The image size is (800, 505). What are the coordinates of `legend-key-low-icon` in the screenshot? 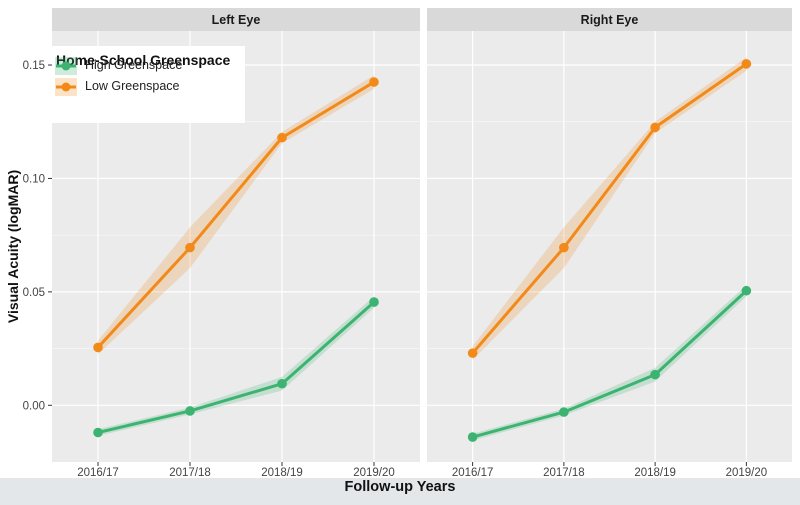 It's located at (66, 86).